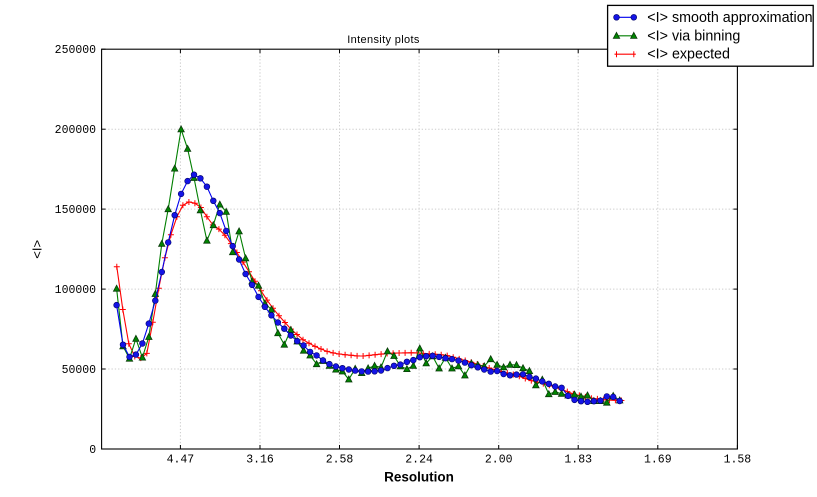  I want to click on svg-text: 150000, so click(76, 210).